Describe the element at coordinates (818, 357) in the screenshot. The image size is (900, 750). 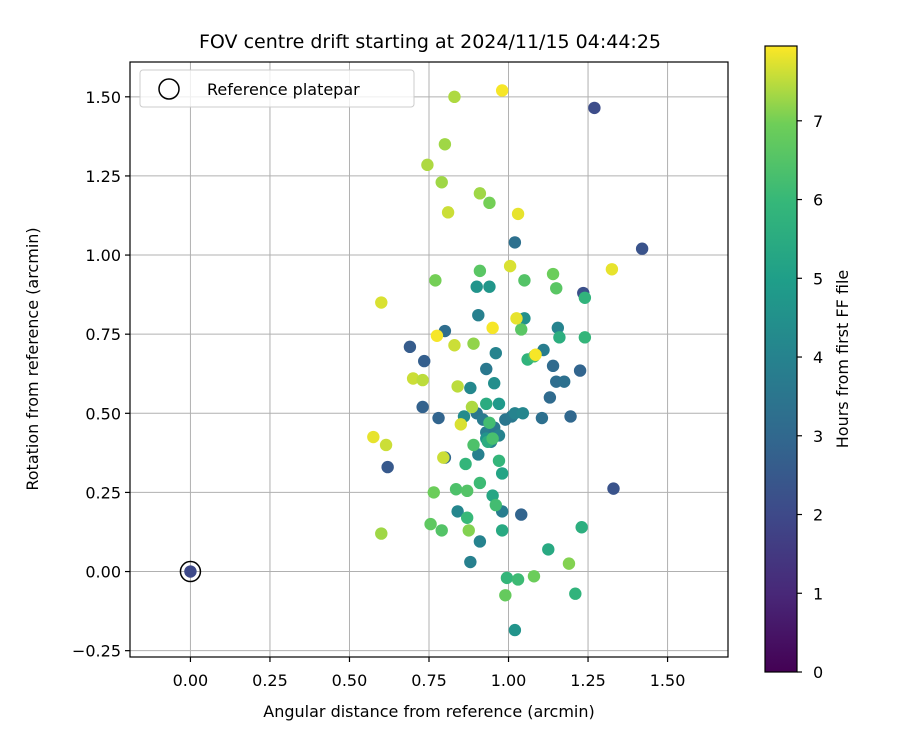
I see `colorbar-tick-label: 4` at that location.